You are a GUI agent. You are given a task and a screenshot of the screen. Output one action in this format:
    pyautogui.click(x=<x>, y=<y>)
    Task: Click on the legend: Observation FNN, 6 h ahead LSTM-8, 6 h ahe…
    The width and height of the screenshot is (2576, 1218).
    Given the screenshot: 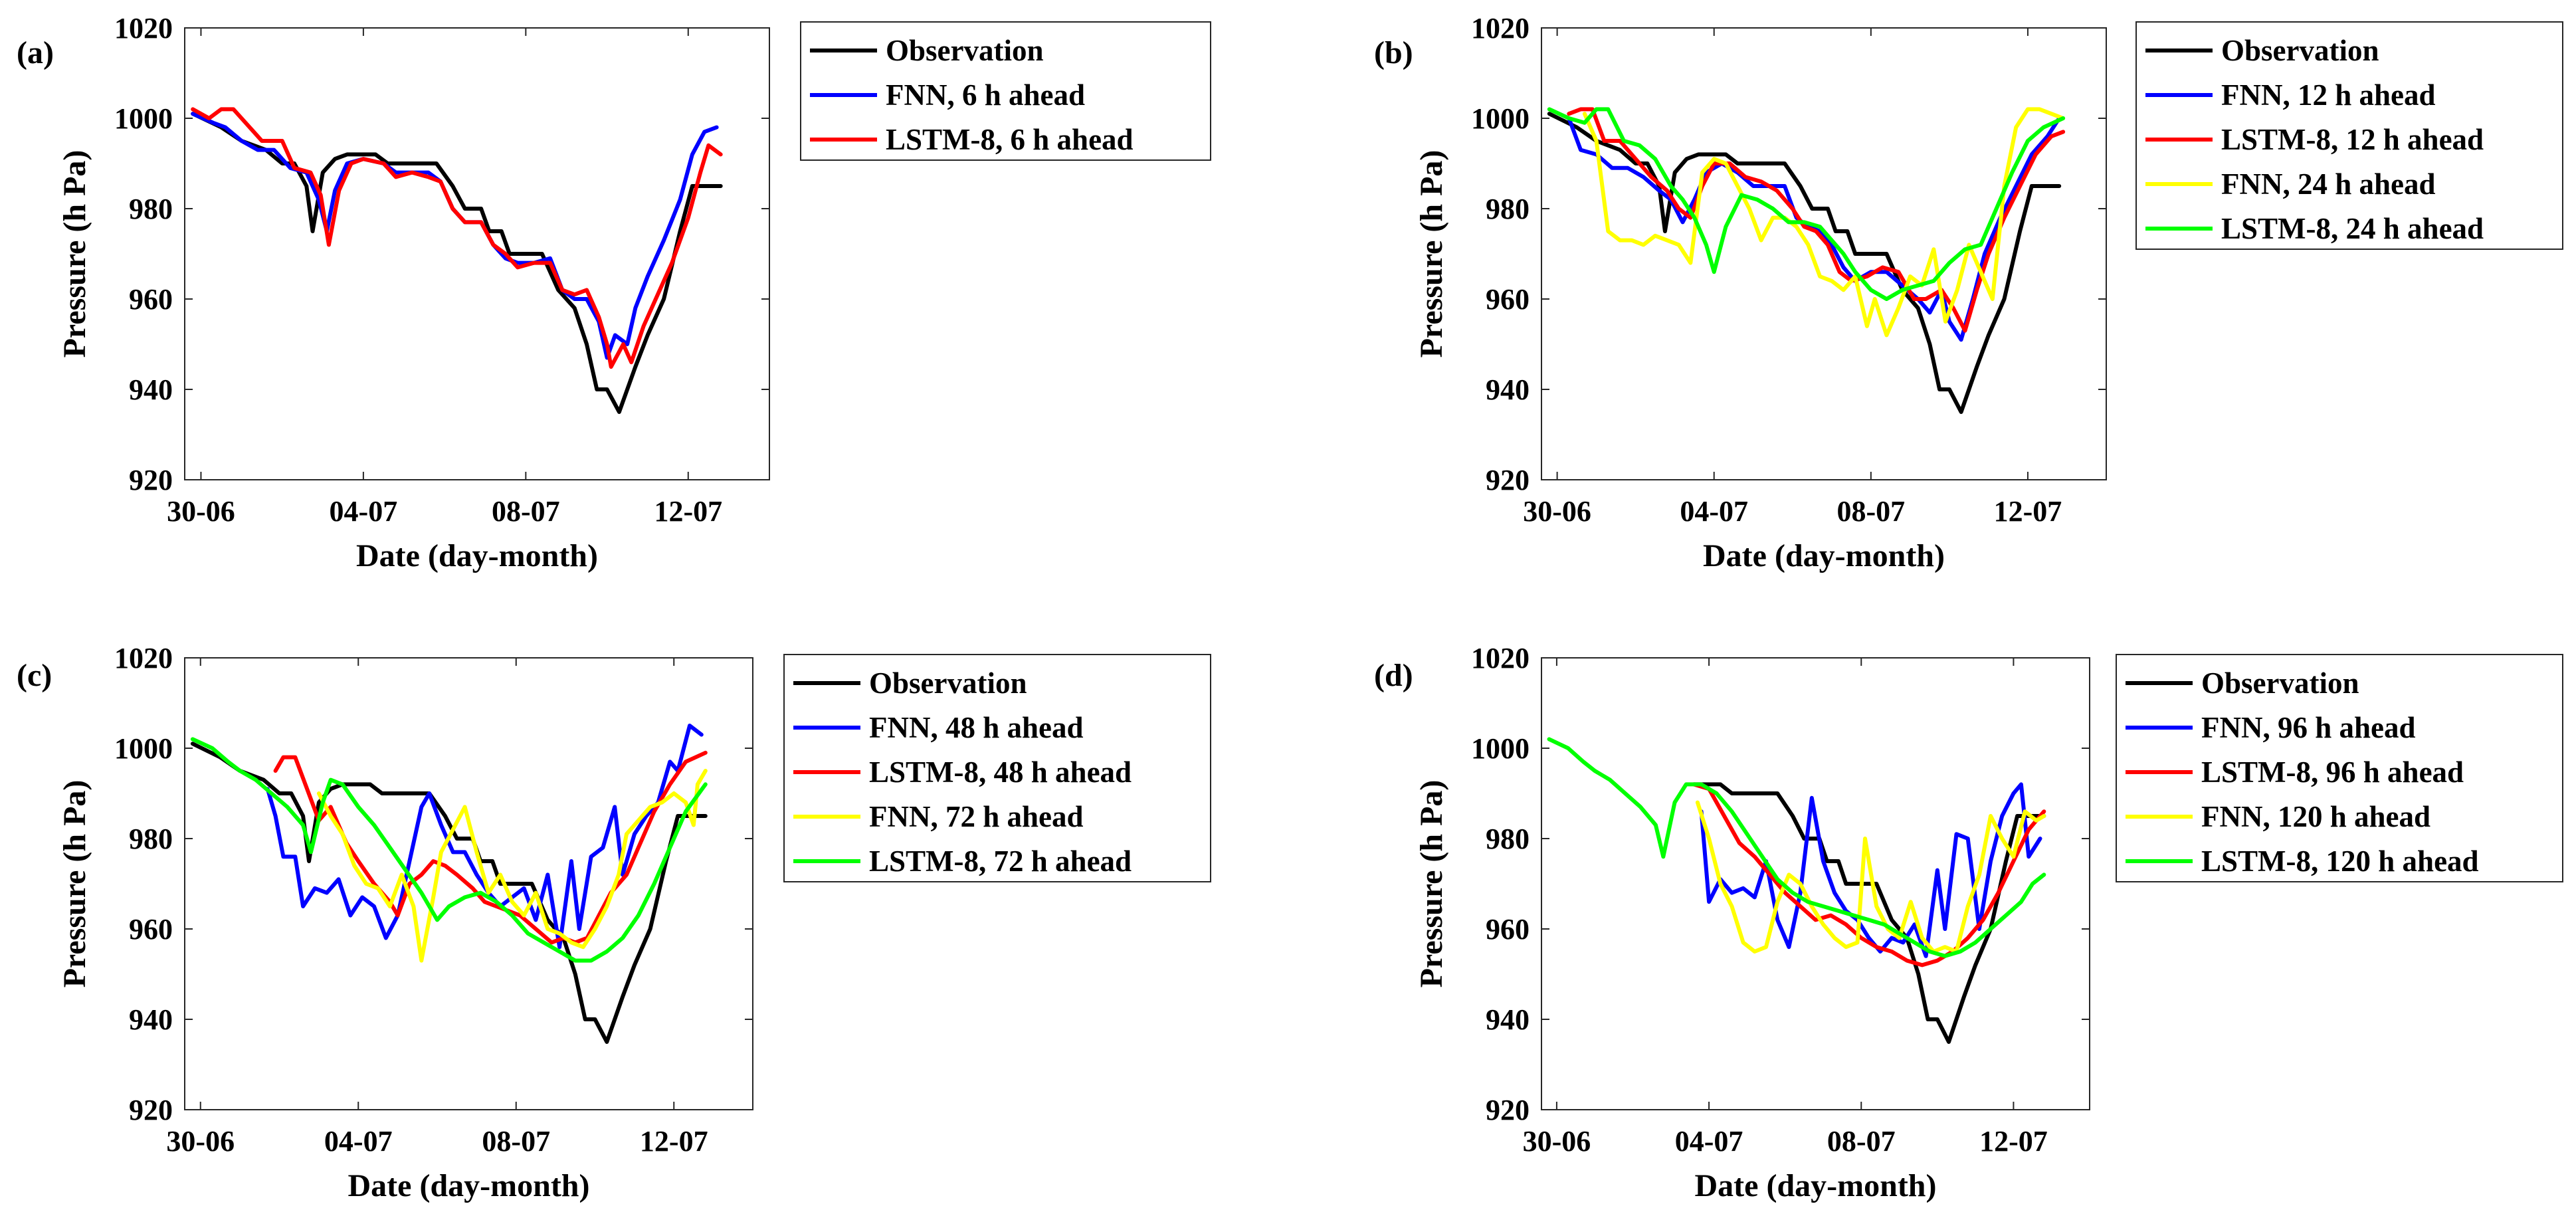 What is the action you would take?
    pyautogui.click(x=1005, y=91)
    